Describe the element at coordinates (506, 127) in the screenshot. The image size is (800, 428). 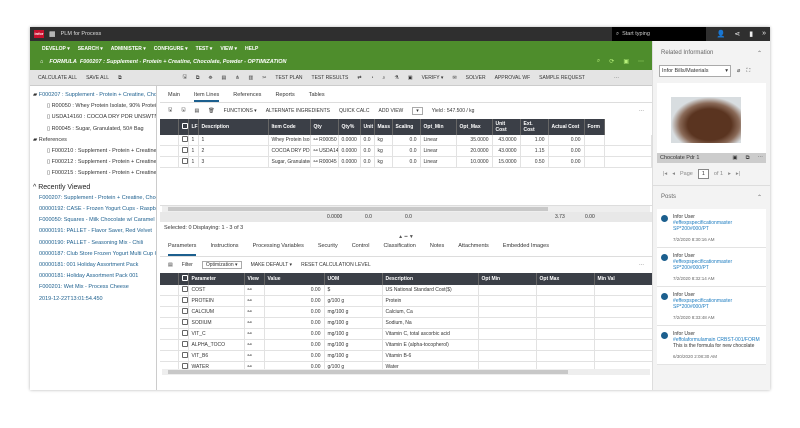
I see `column-header: Unit Cost` at that location.